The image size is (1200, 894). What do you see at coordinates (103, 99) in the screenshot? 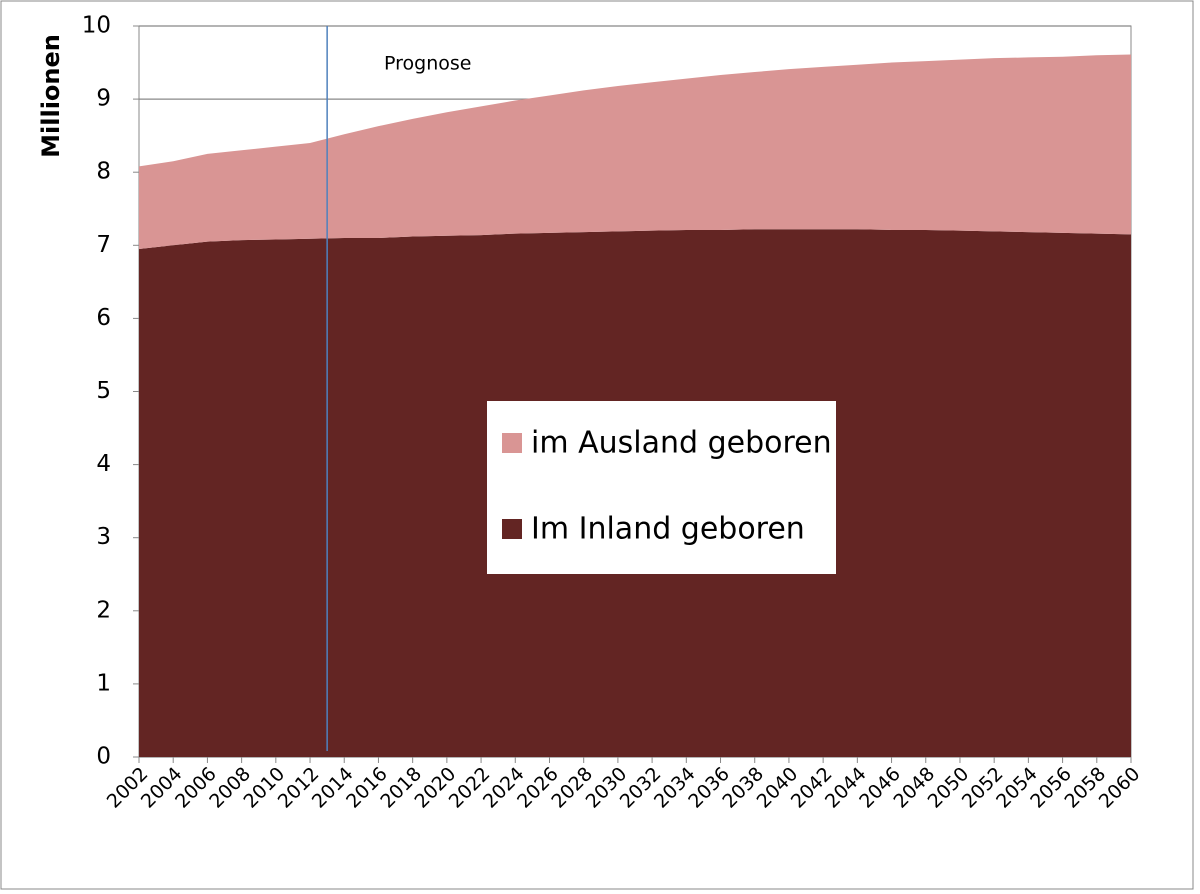
I see `y-tick-label: 9` at bounding box center [103, 99].